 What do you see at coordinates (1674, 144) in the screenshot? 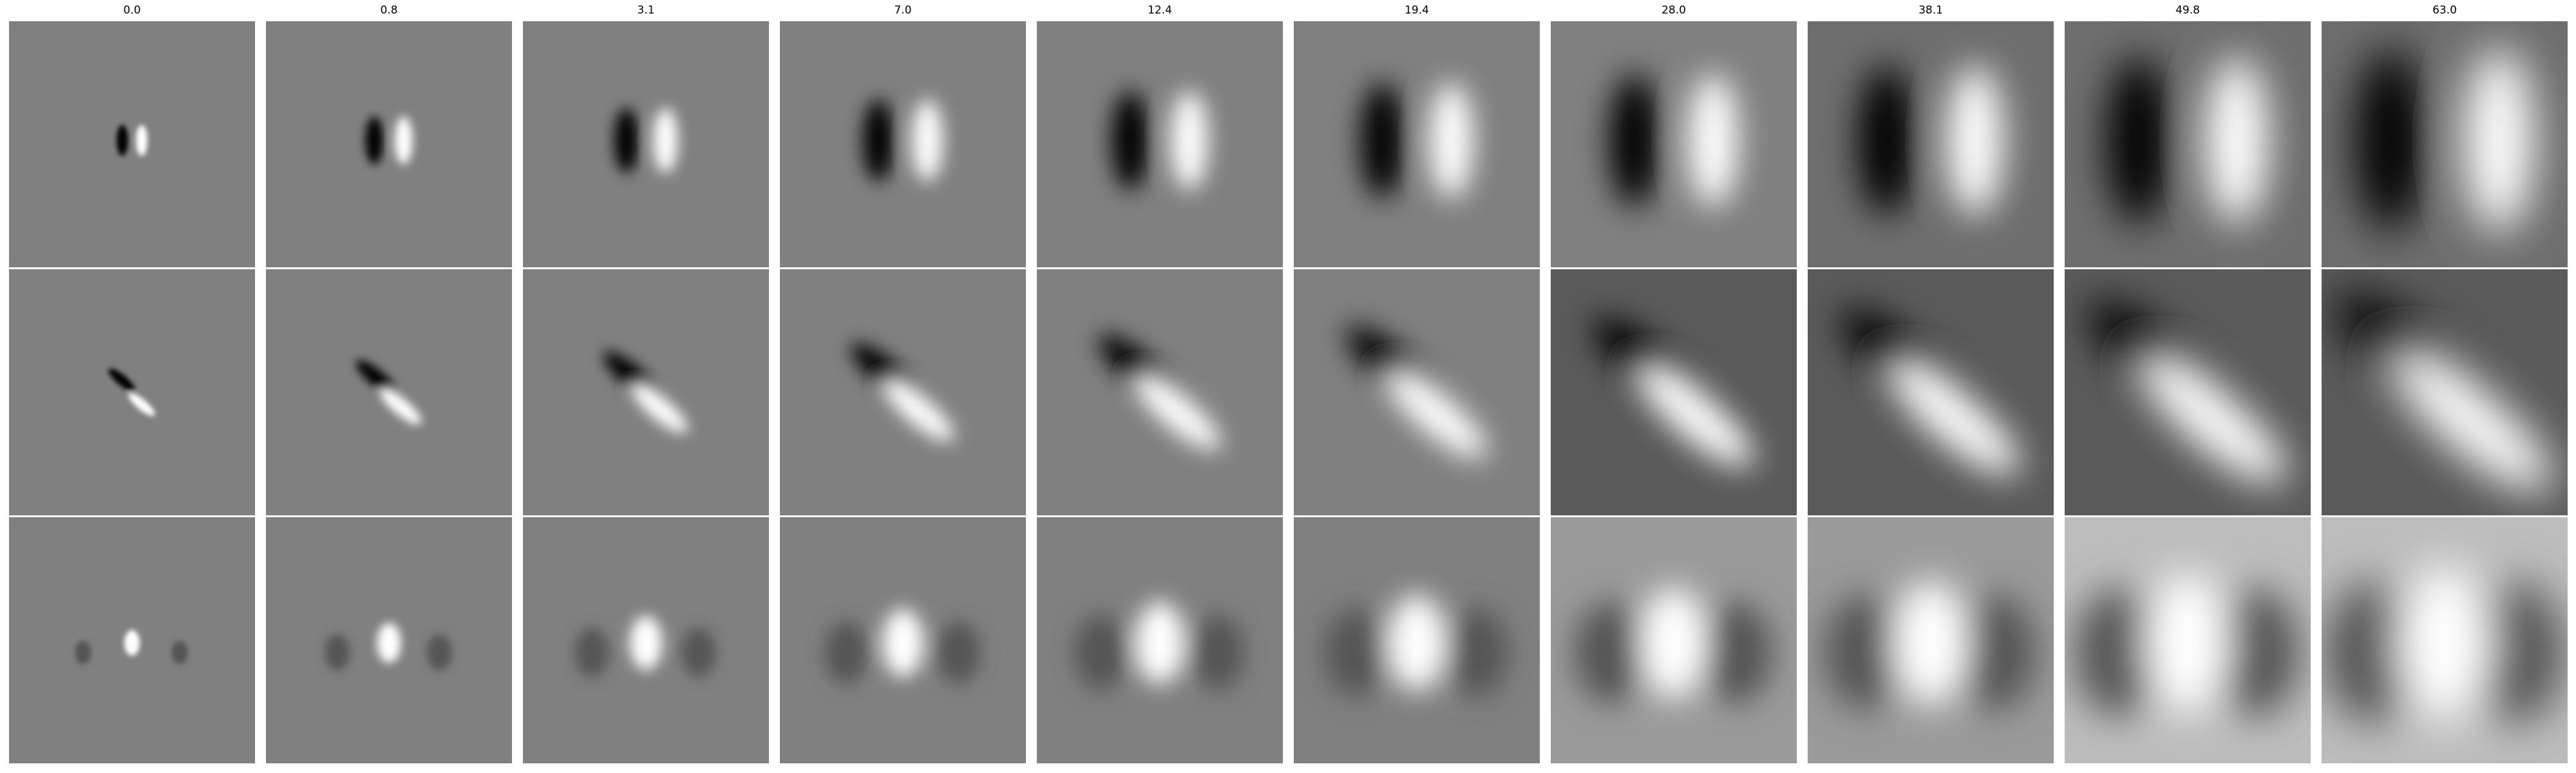
I see `filter-image-r1-c7` at bounding box center [1674, 144].